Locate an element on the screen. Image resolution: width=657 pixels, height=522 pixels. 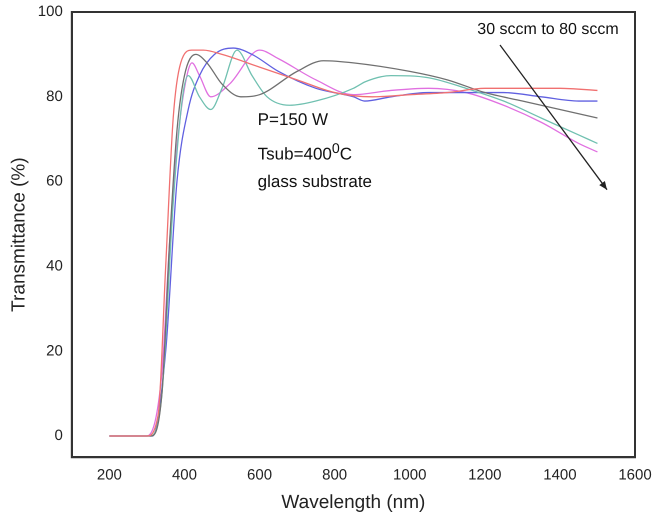
x-tick-label: 600 is located at coordinates (259, 475).